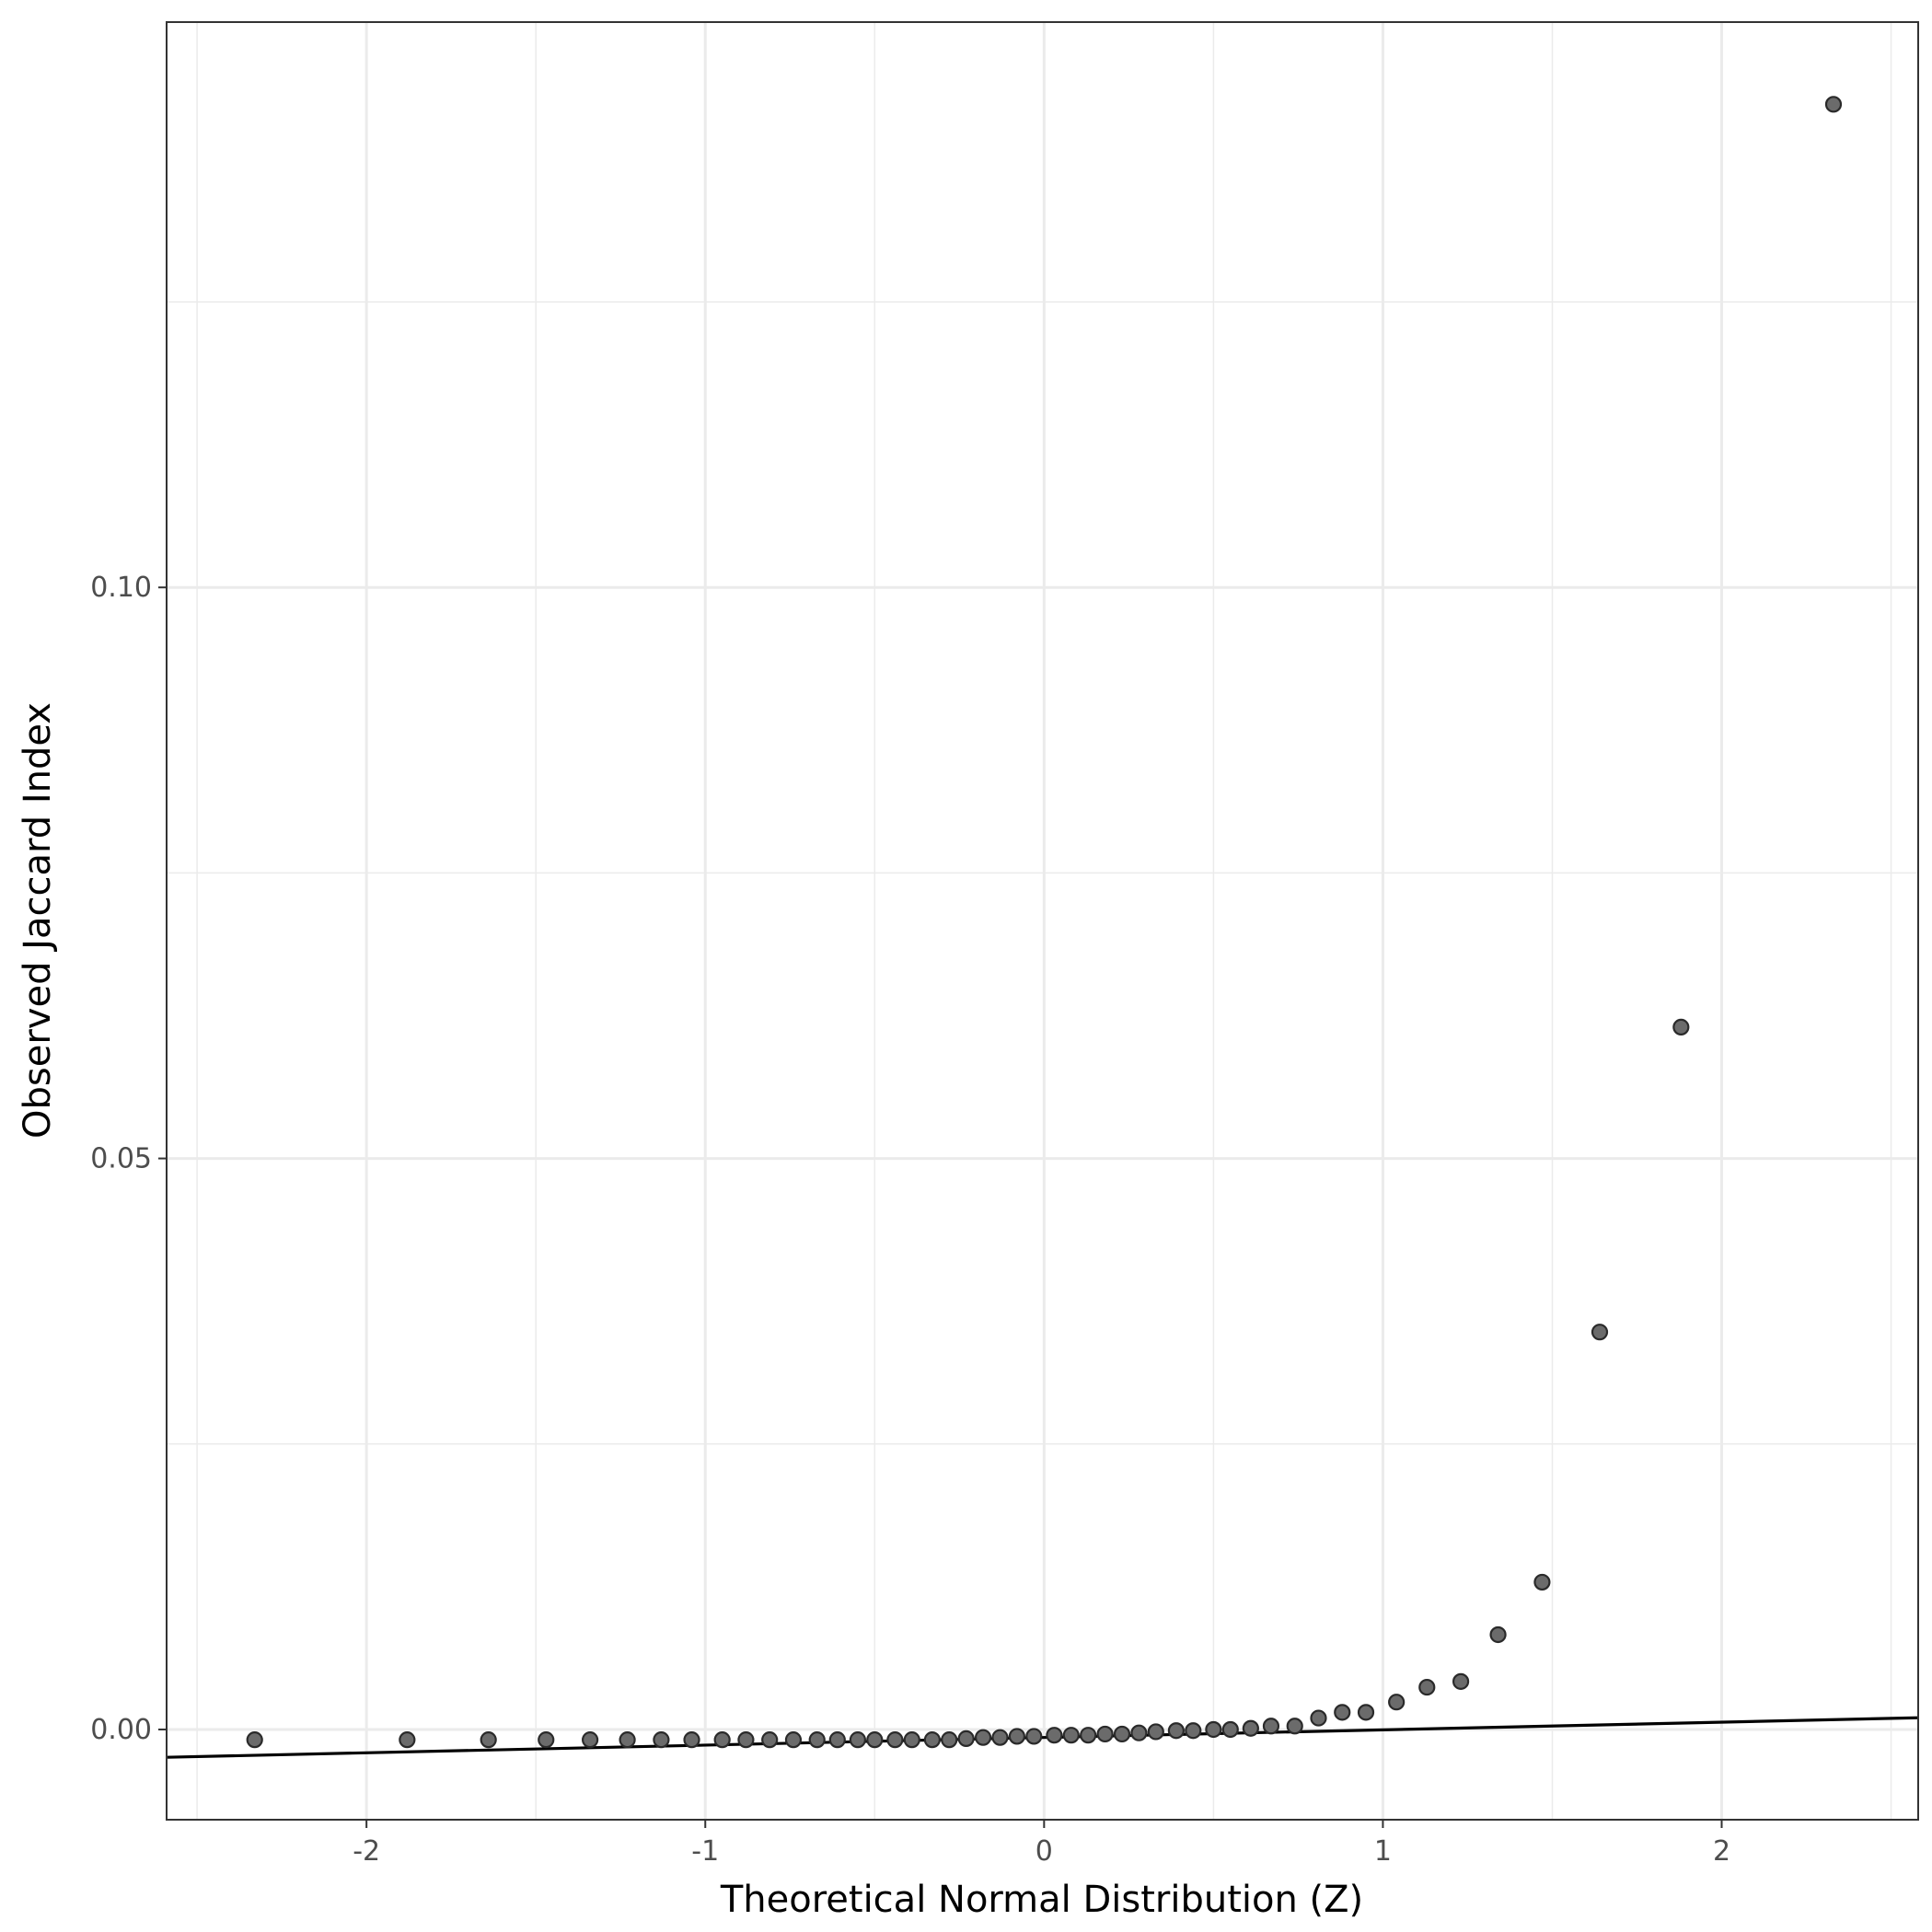 Image resolution: width=1932 pixels, height=1932 pixels. Describe the element at coordinates (38, 921) in the screenshot. I see `y-axis-title: Observed Jaccard Index` at that location.